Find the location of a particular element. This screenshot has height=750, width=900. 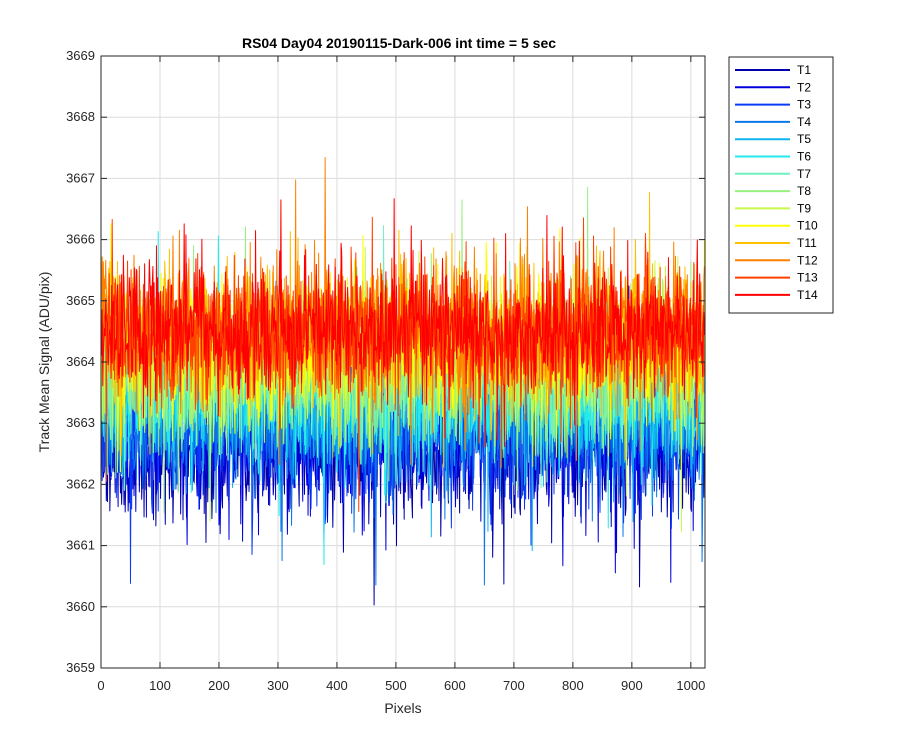

x-tick-label: 400 is located at coordinates (337, 685).